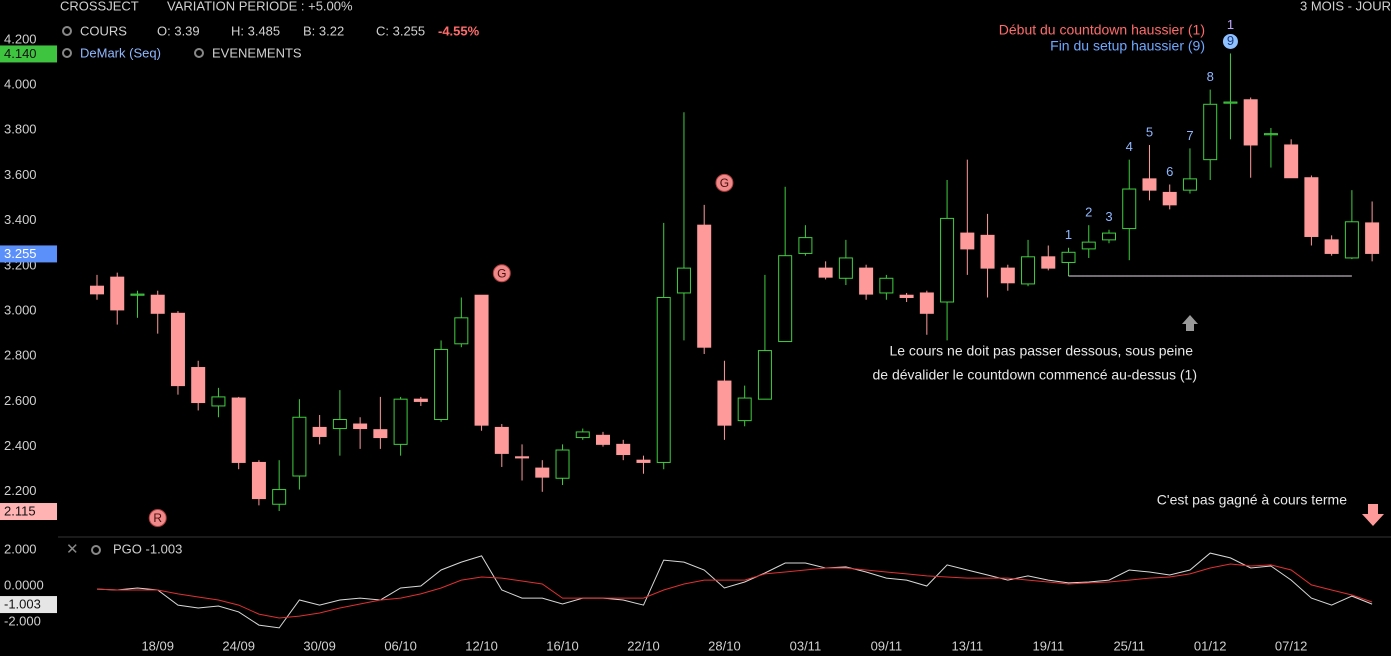 The width and height of the screenshot is (1391, 656). I want to click on x-tick-label: 28/10, so click(724, 645).